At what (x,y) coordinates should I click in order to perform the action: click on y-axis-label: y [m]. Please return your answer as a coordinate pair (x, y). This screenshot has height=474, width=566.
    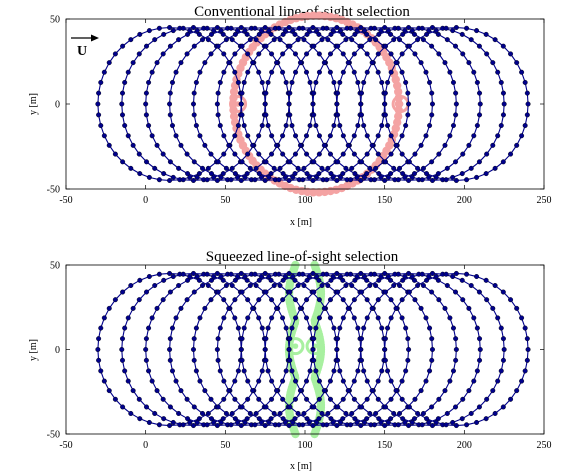
    Looking at the image, I should click on (33, 104).